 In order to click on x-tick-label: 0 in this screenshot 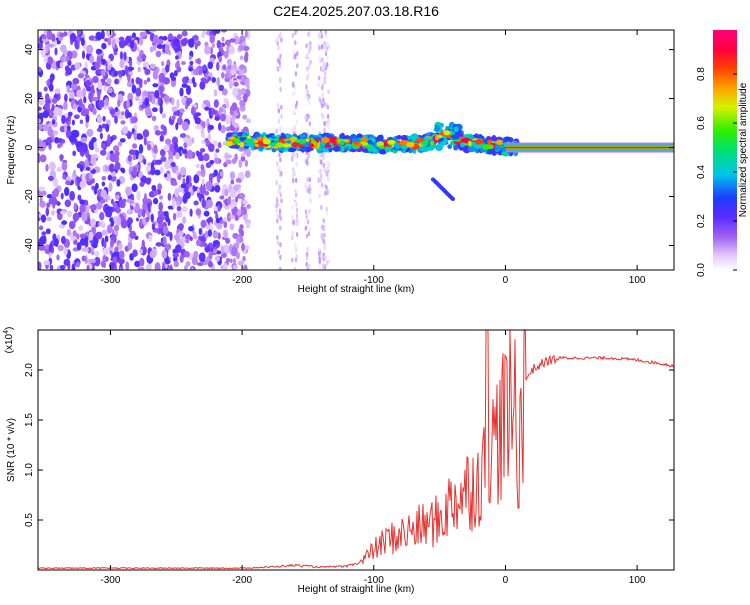, I will do `click(506, 280)`.